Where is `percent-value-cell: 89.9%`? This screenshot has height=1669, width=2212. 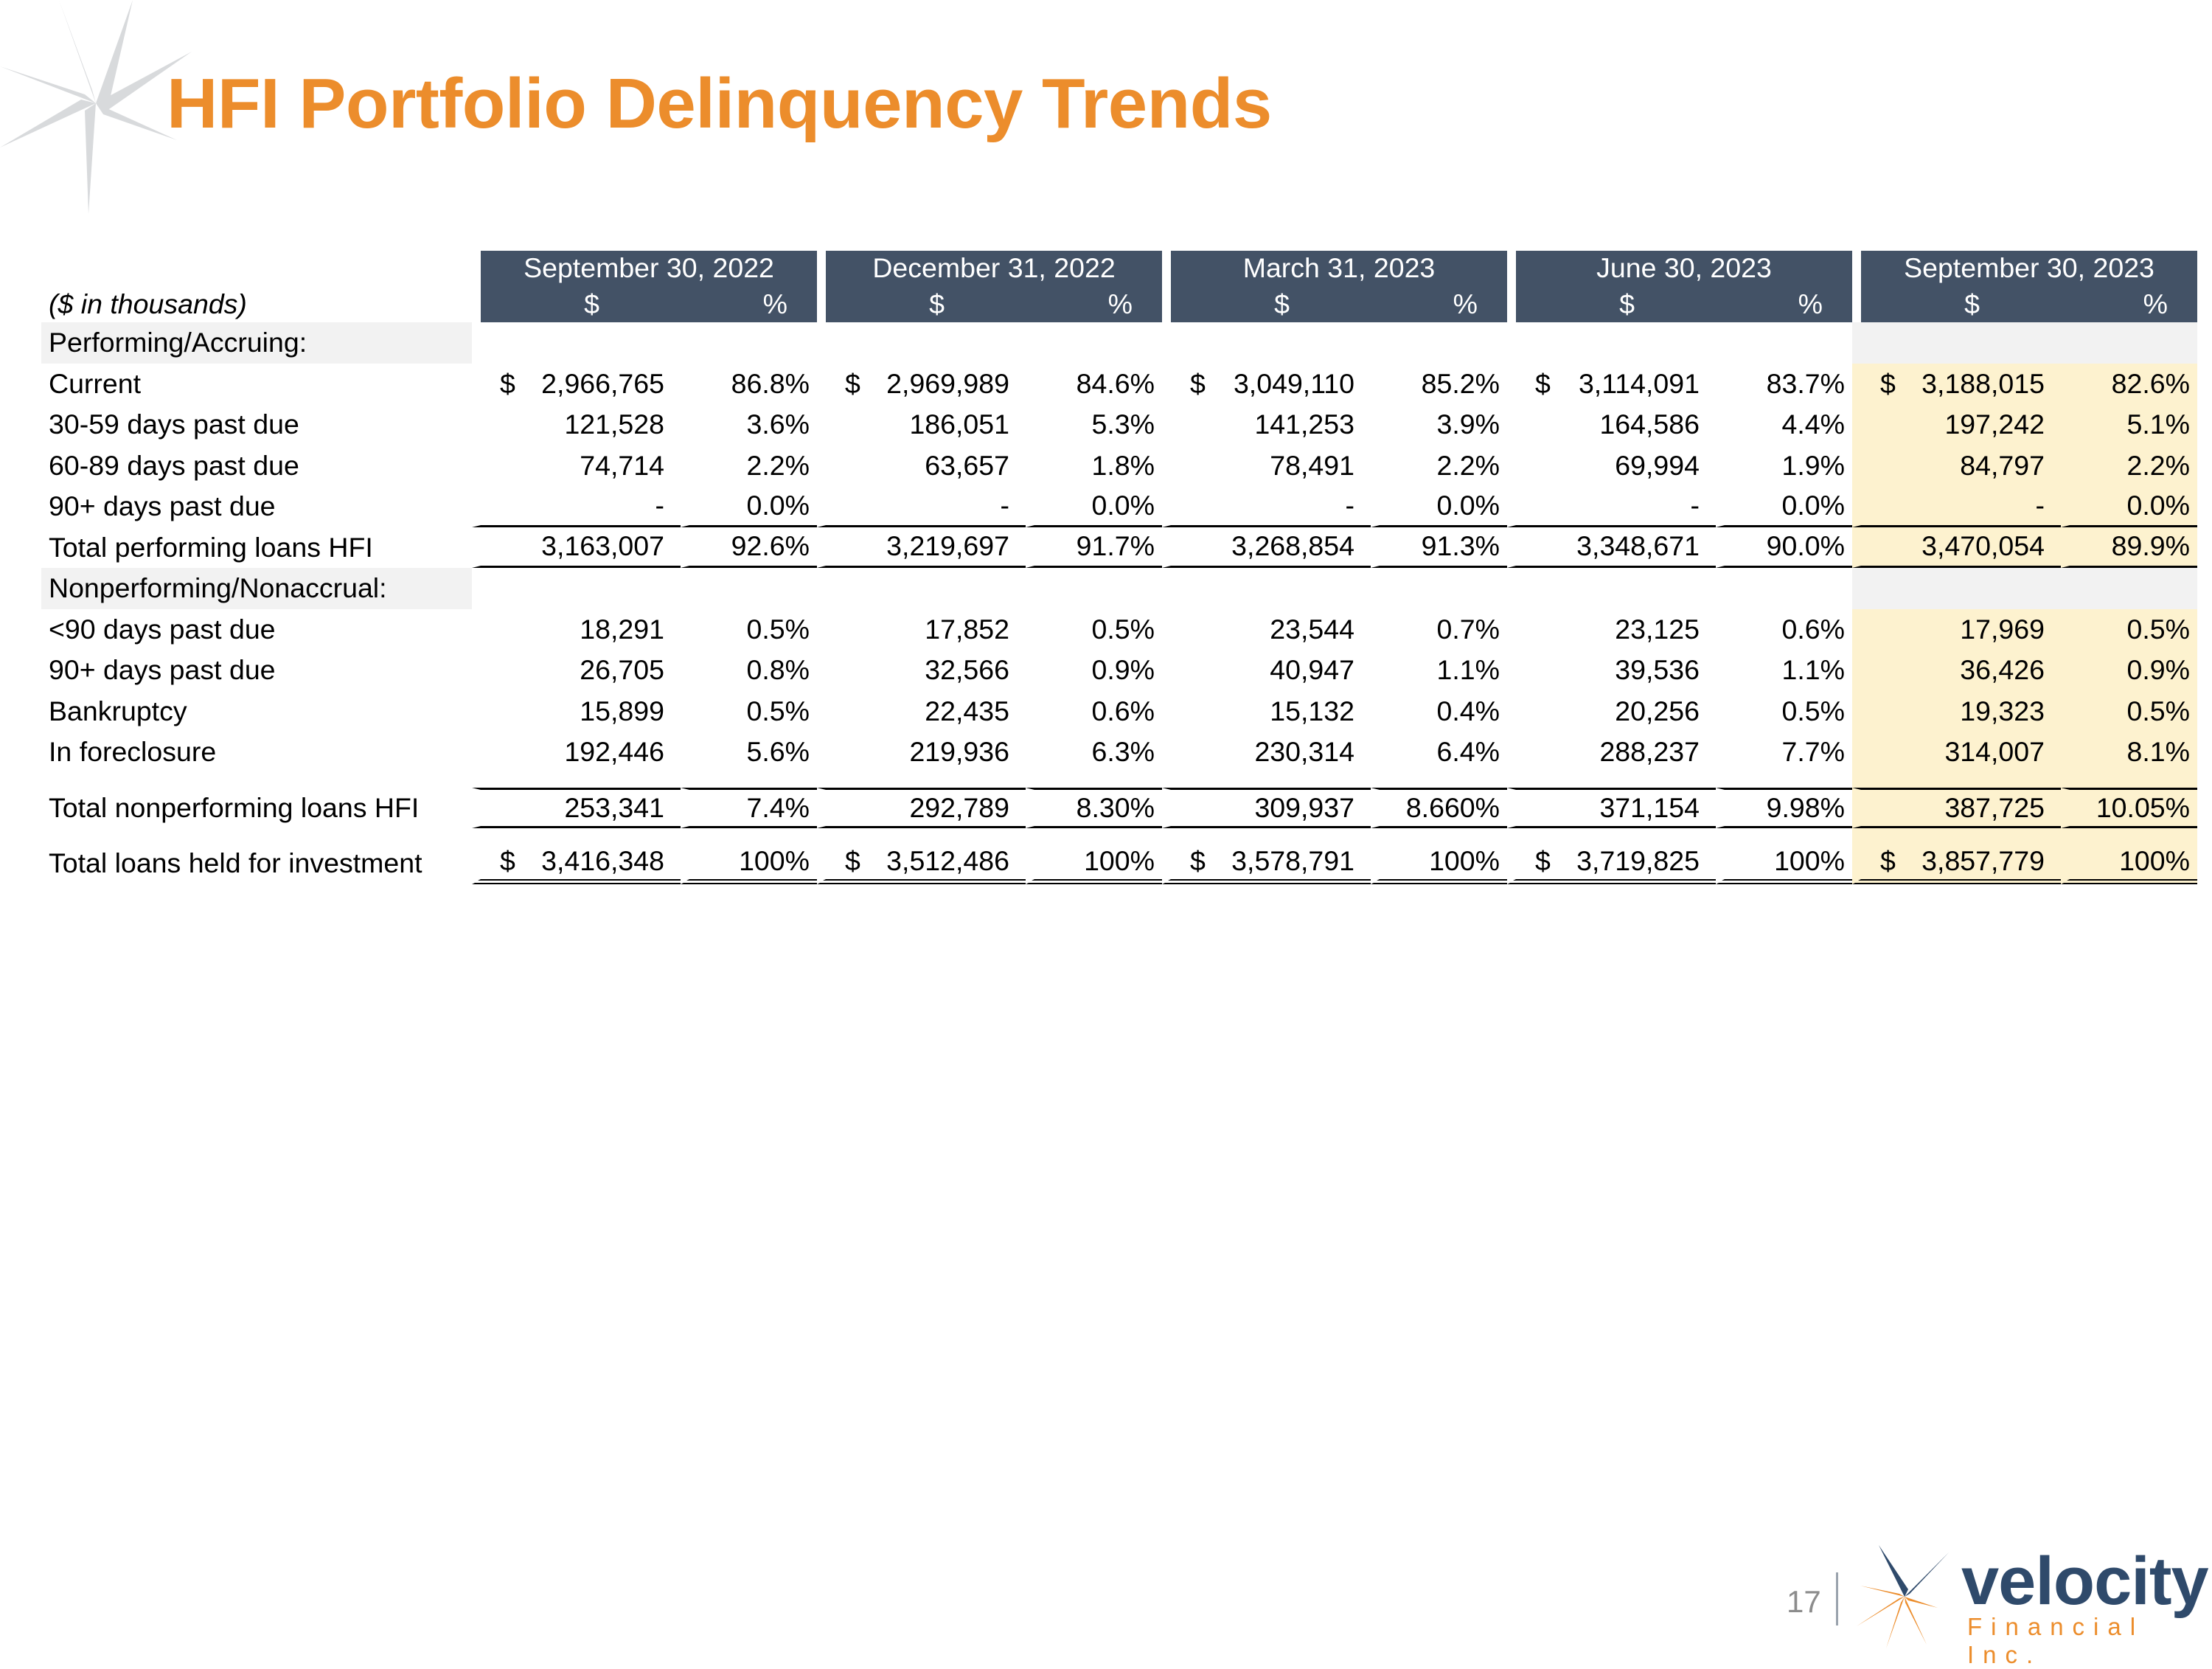
percent-value-cell: 89.9% is located at coordinates (2129, 547).